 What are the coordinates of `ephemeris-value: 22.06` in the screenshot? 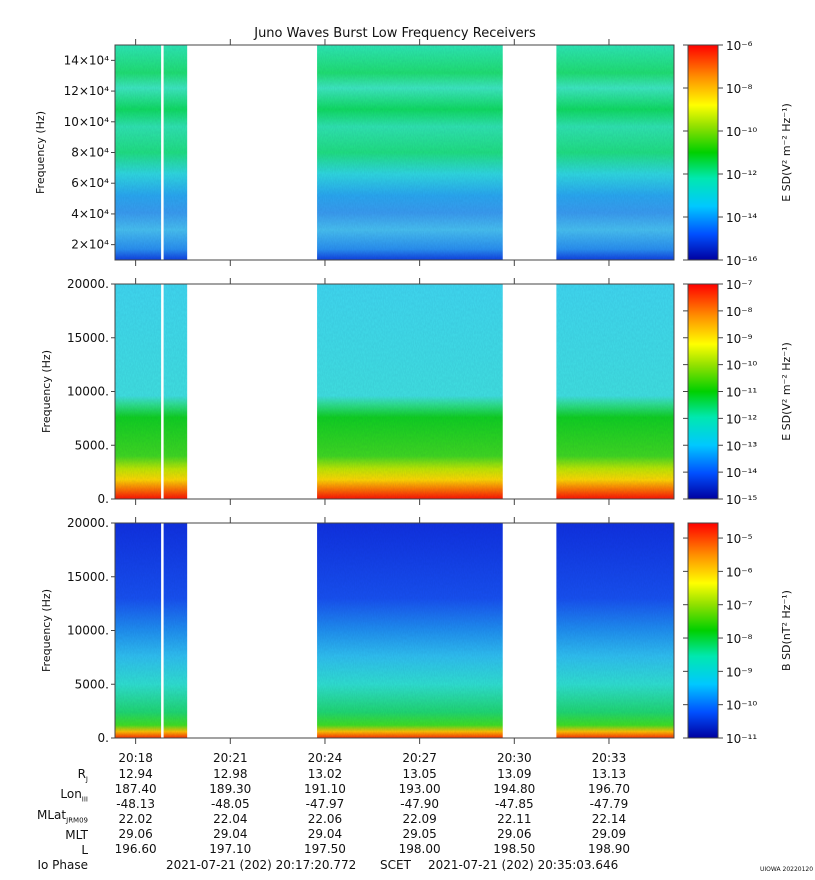 It's located at (325, 819).